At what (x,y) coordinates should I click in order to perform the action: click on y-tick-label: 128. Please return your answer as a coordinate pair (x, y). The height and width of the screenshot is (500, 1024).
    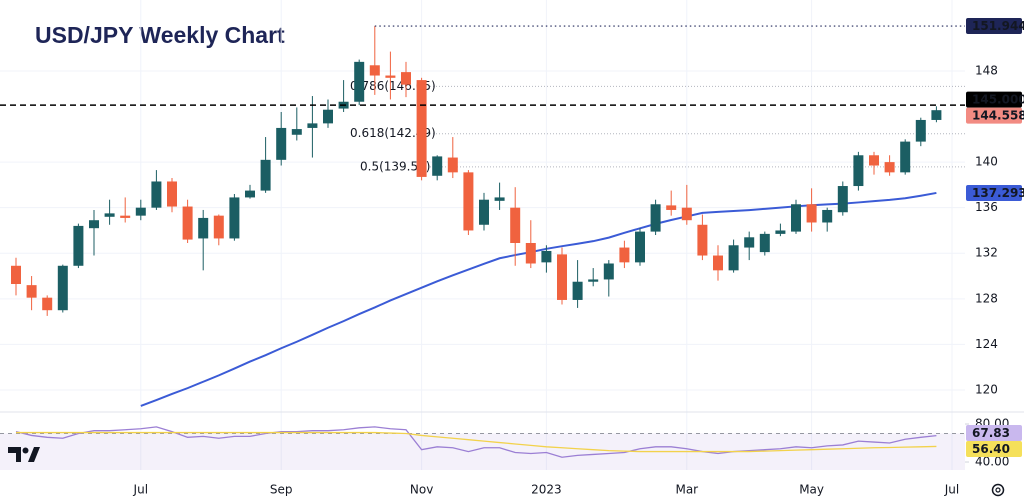
    Looking at the image, I should click on (986, 298).